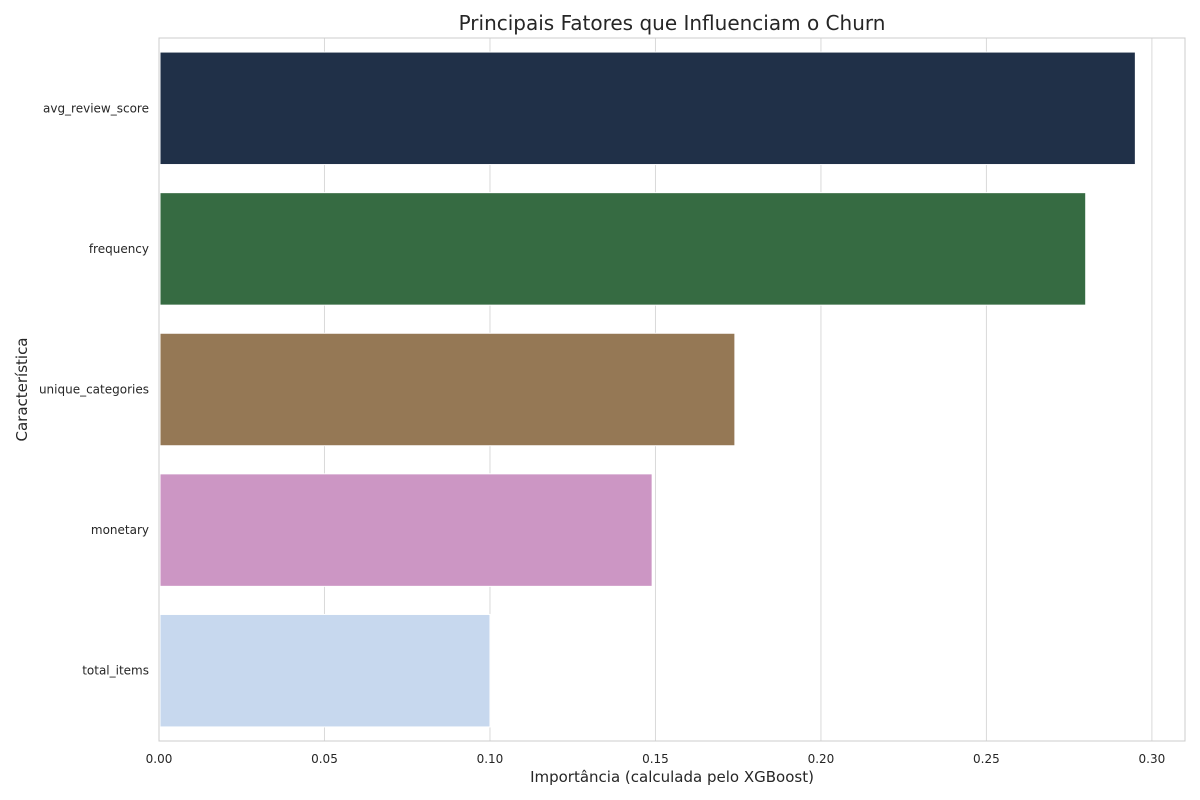 The height and width of the screenshot is (800, 1200). What do you see at coordinates (672, 777) in the screenshot?
I see `x-axis-title: Importância (calculada pelo XGBoost)` at bounding box center [672, 777].